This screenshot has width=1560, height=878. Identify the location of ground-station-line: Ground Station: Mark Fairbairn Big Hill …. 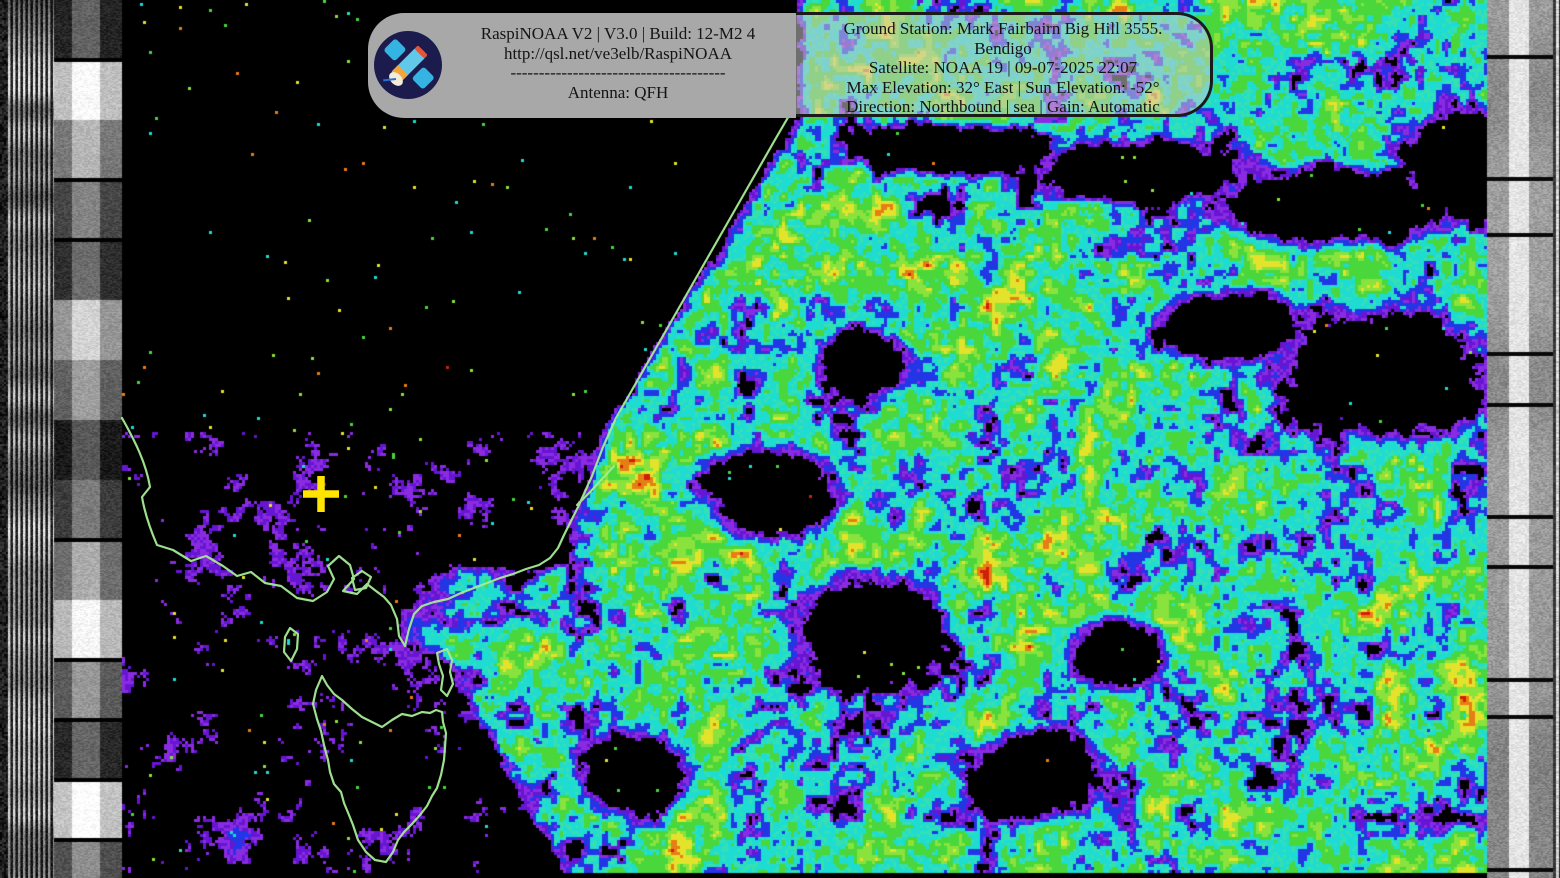
(1003, 28).